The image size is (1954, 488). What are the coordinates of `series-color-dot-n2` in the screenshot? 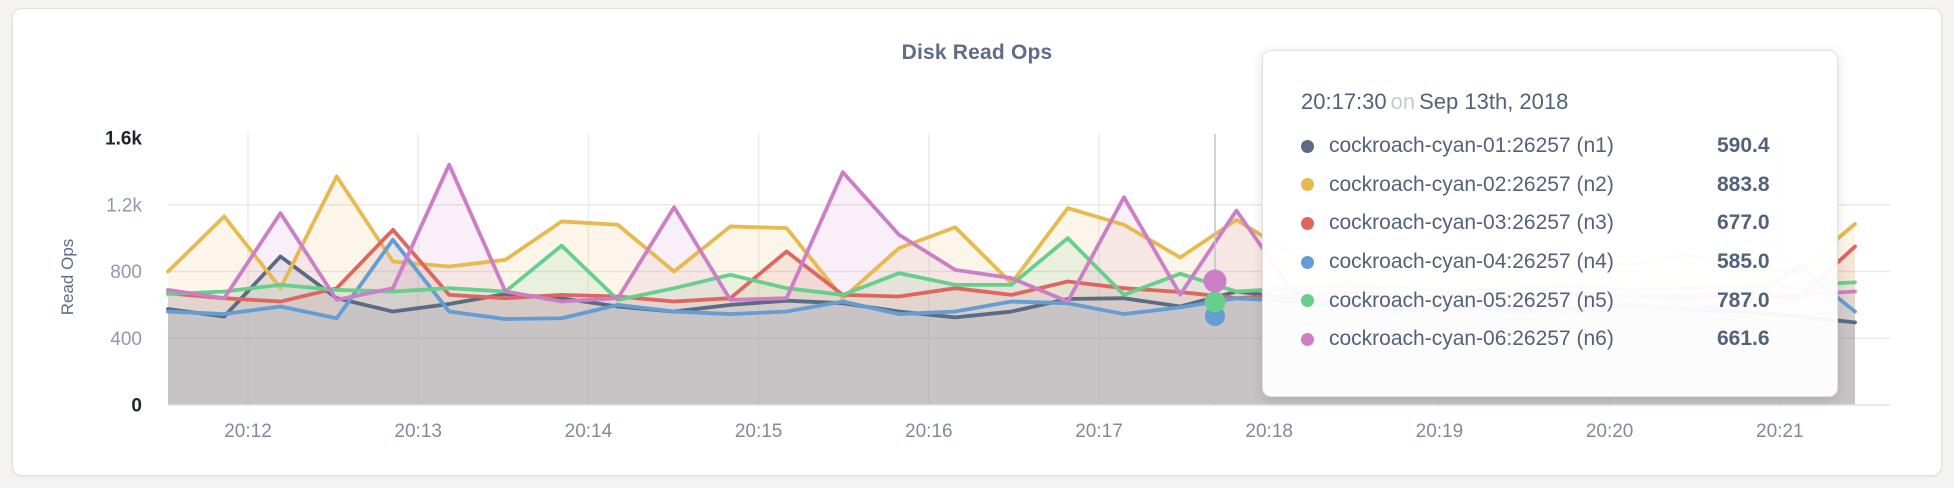 It's located at (1307, 185).